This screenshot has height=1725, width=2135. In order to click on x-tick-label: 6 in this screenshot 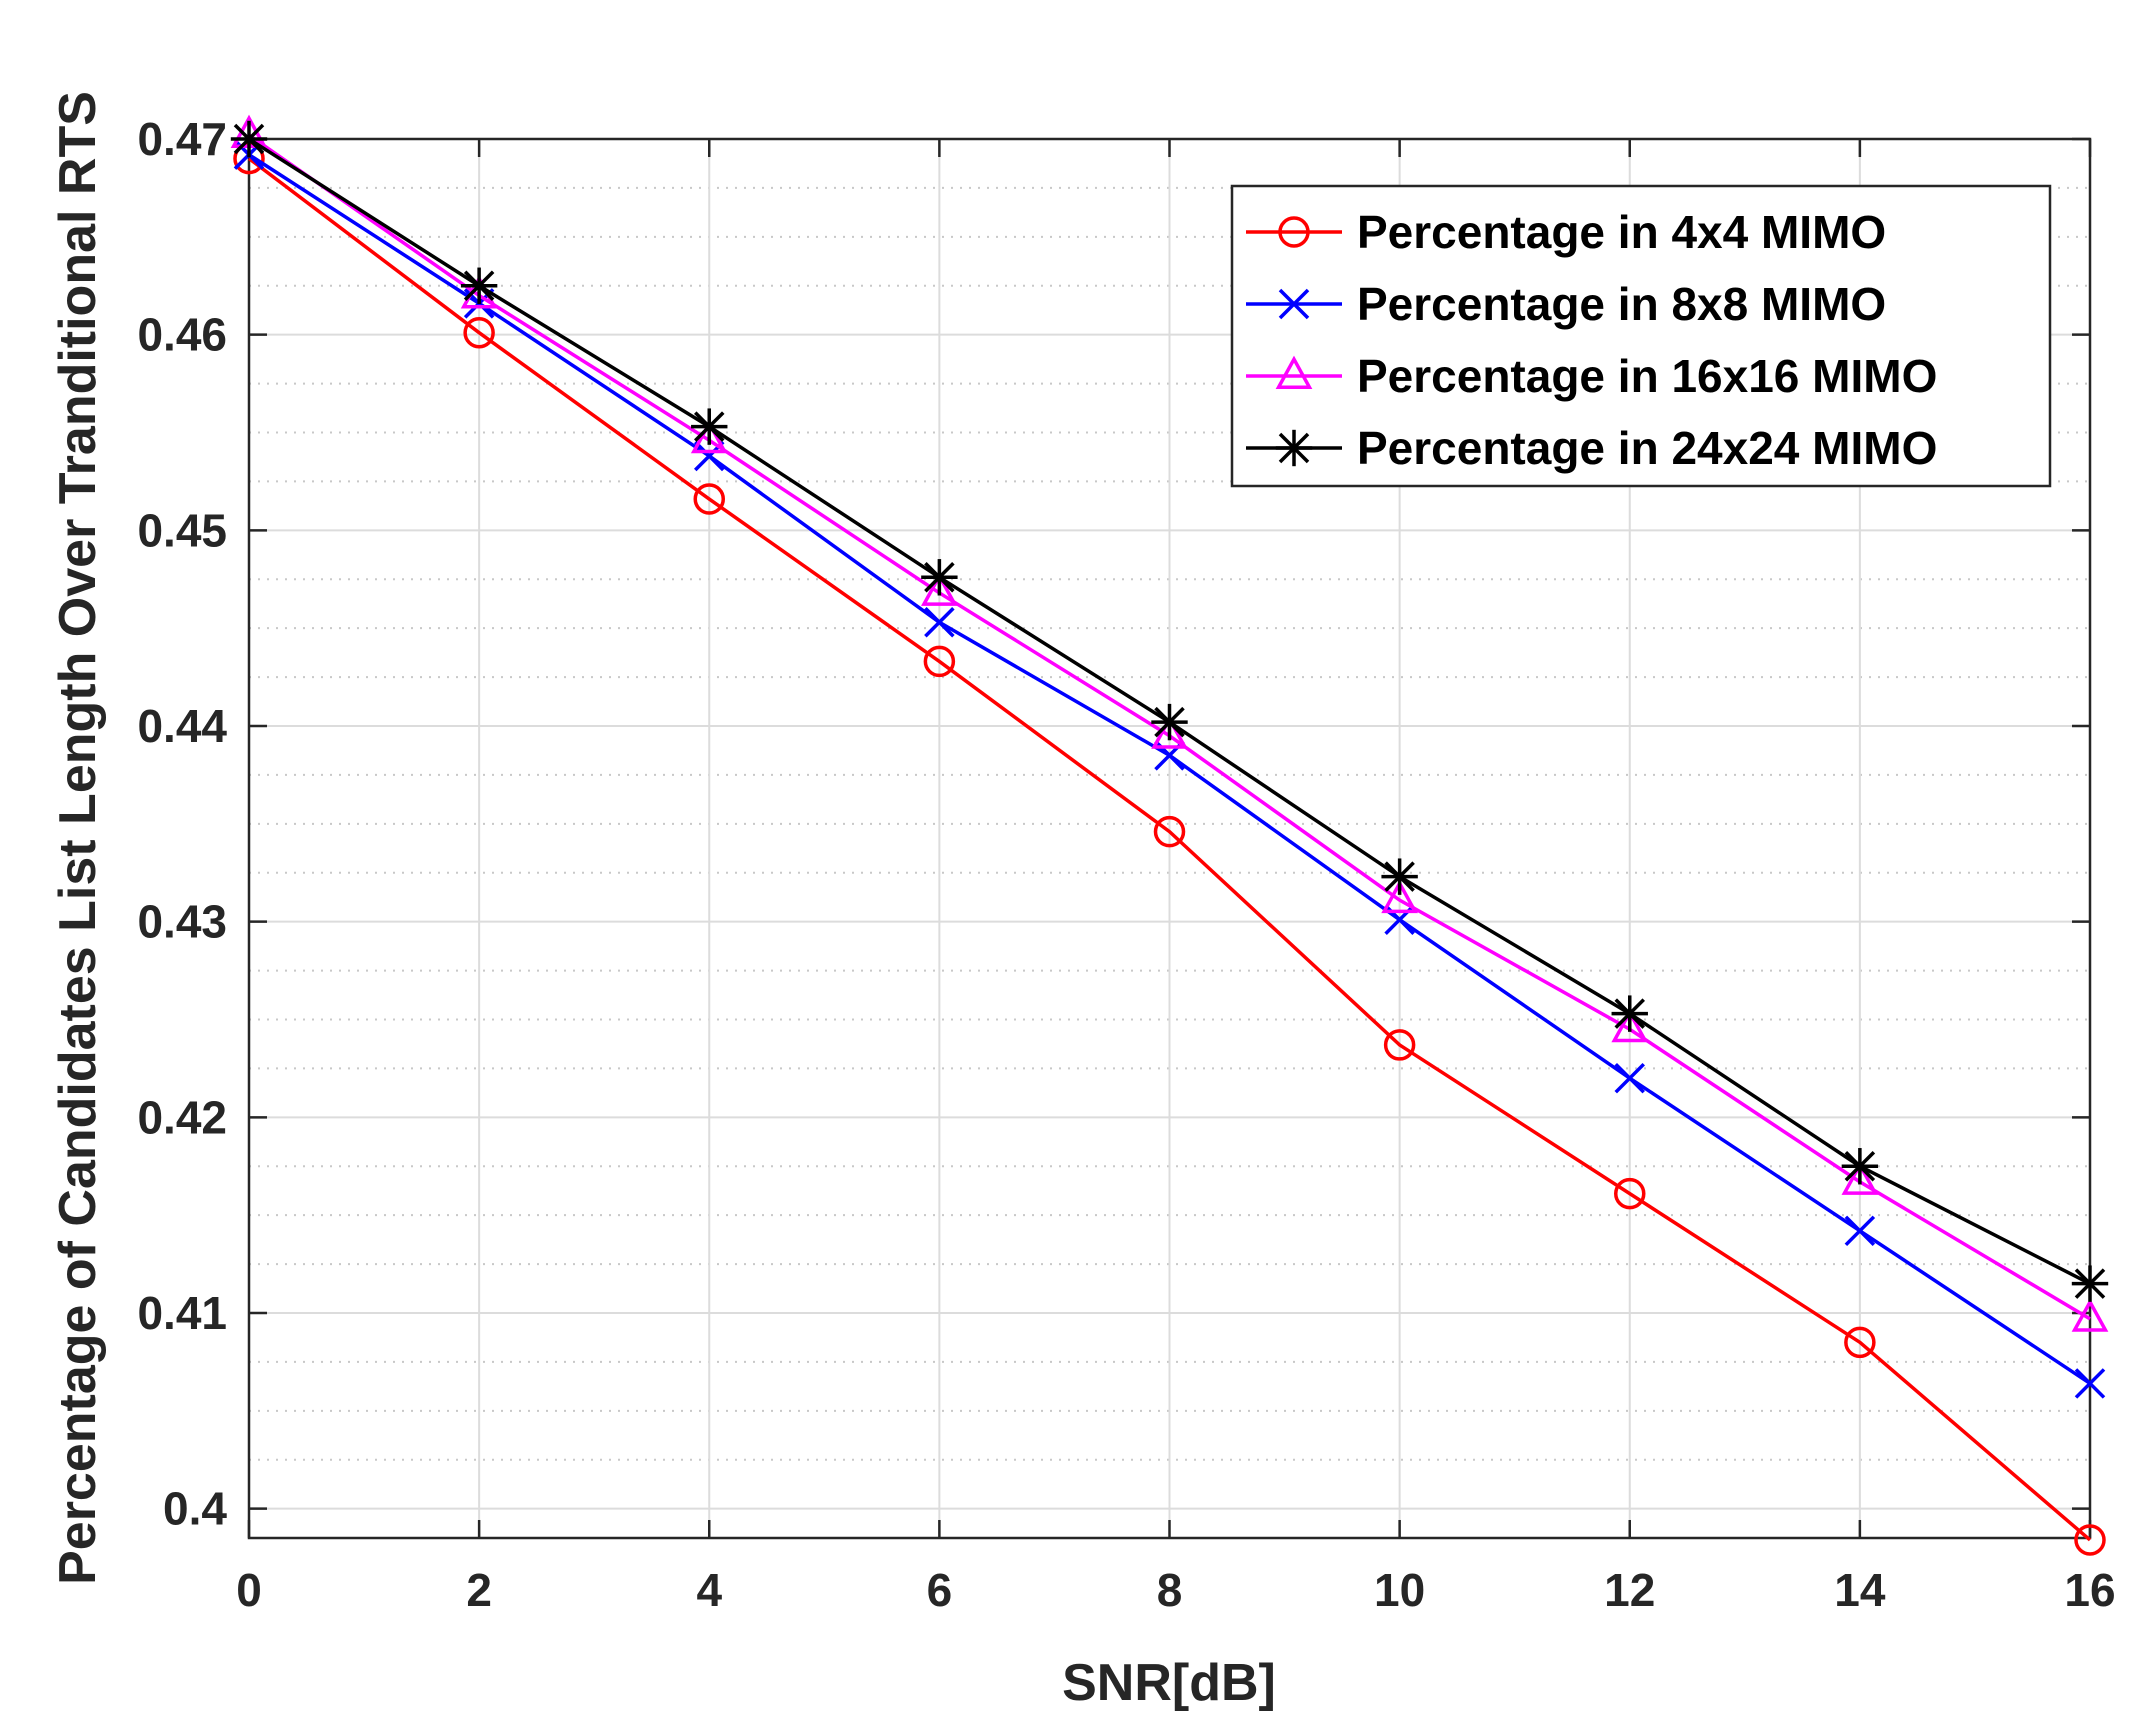, I will do `click(940, 1590)`.